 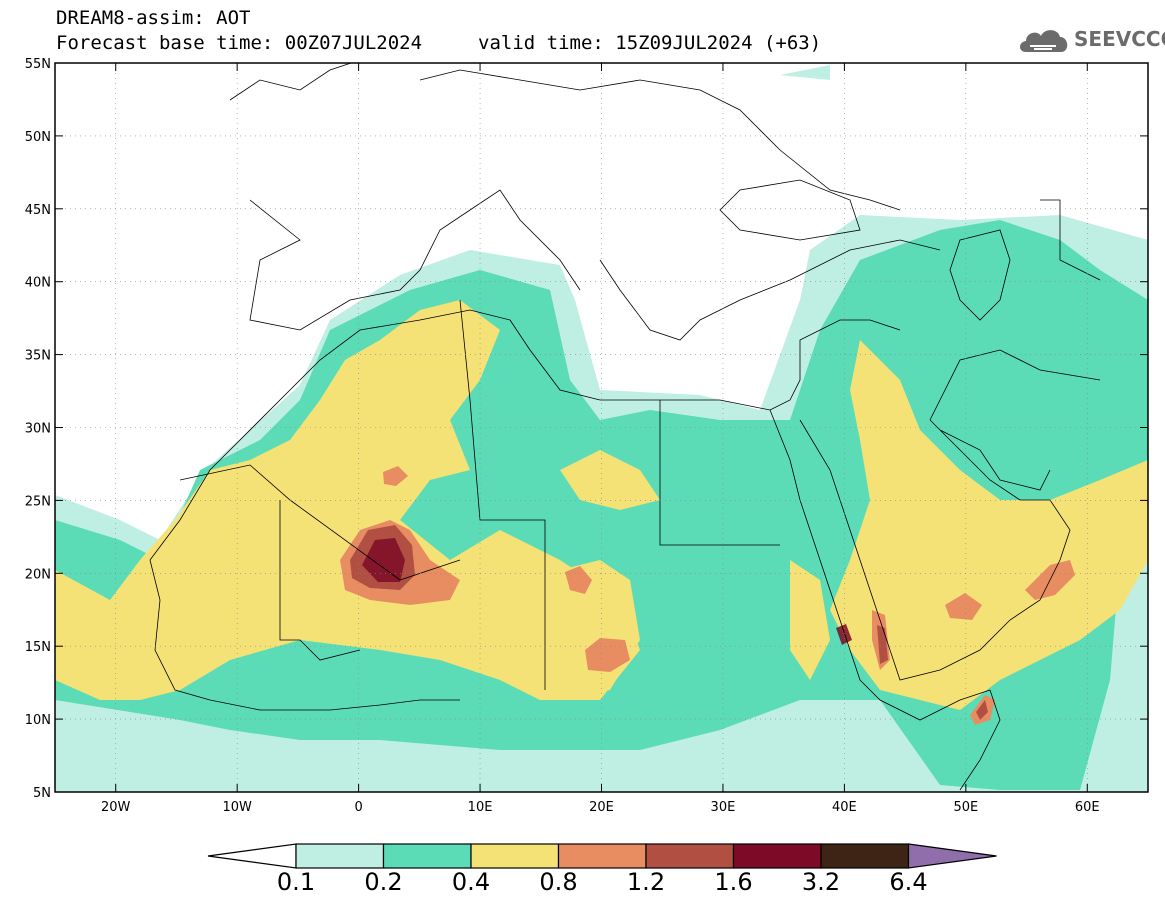 I want to click on libya-border, so click(x=502, y=494).